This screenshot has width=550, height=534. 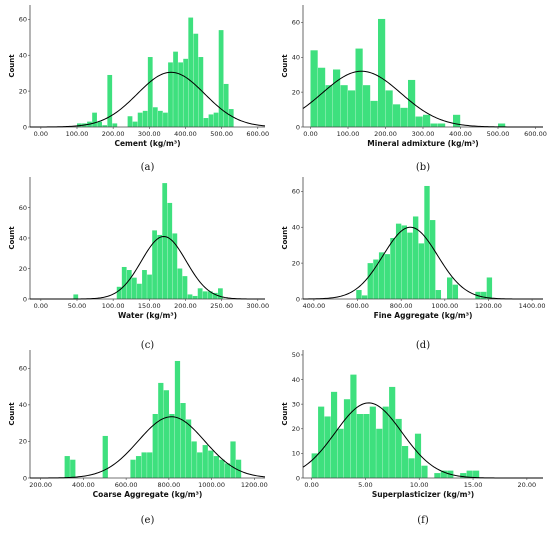 I want to click on x-tick-label: 10.00, so click(x=419, y=485).